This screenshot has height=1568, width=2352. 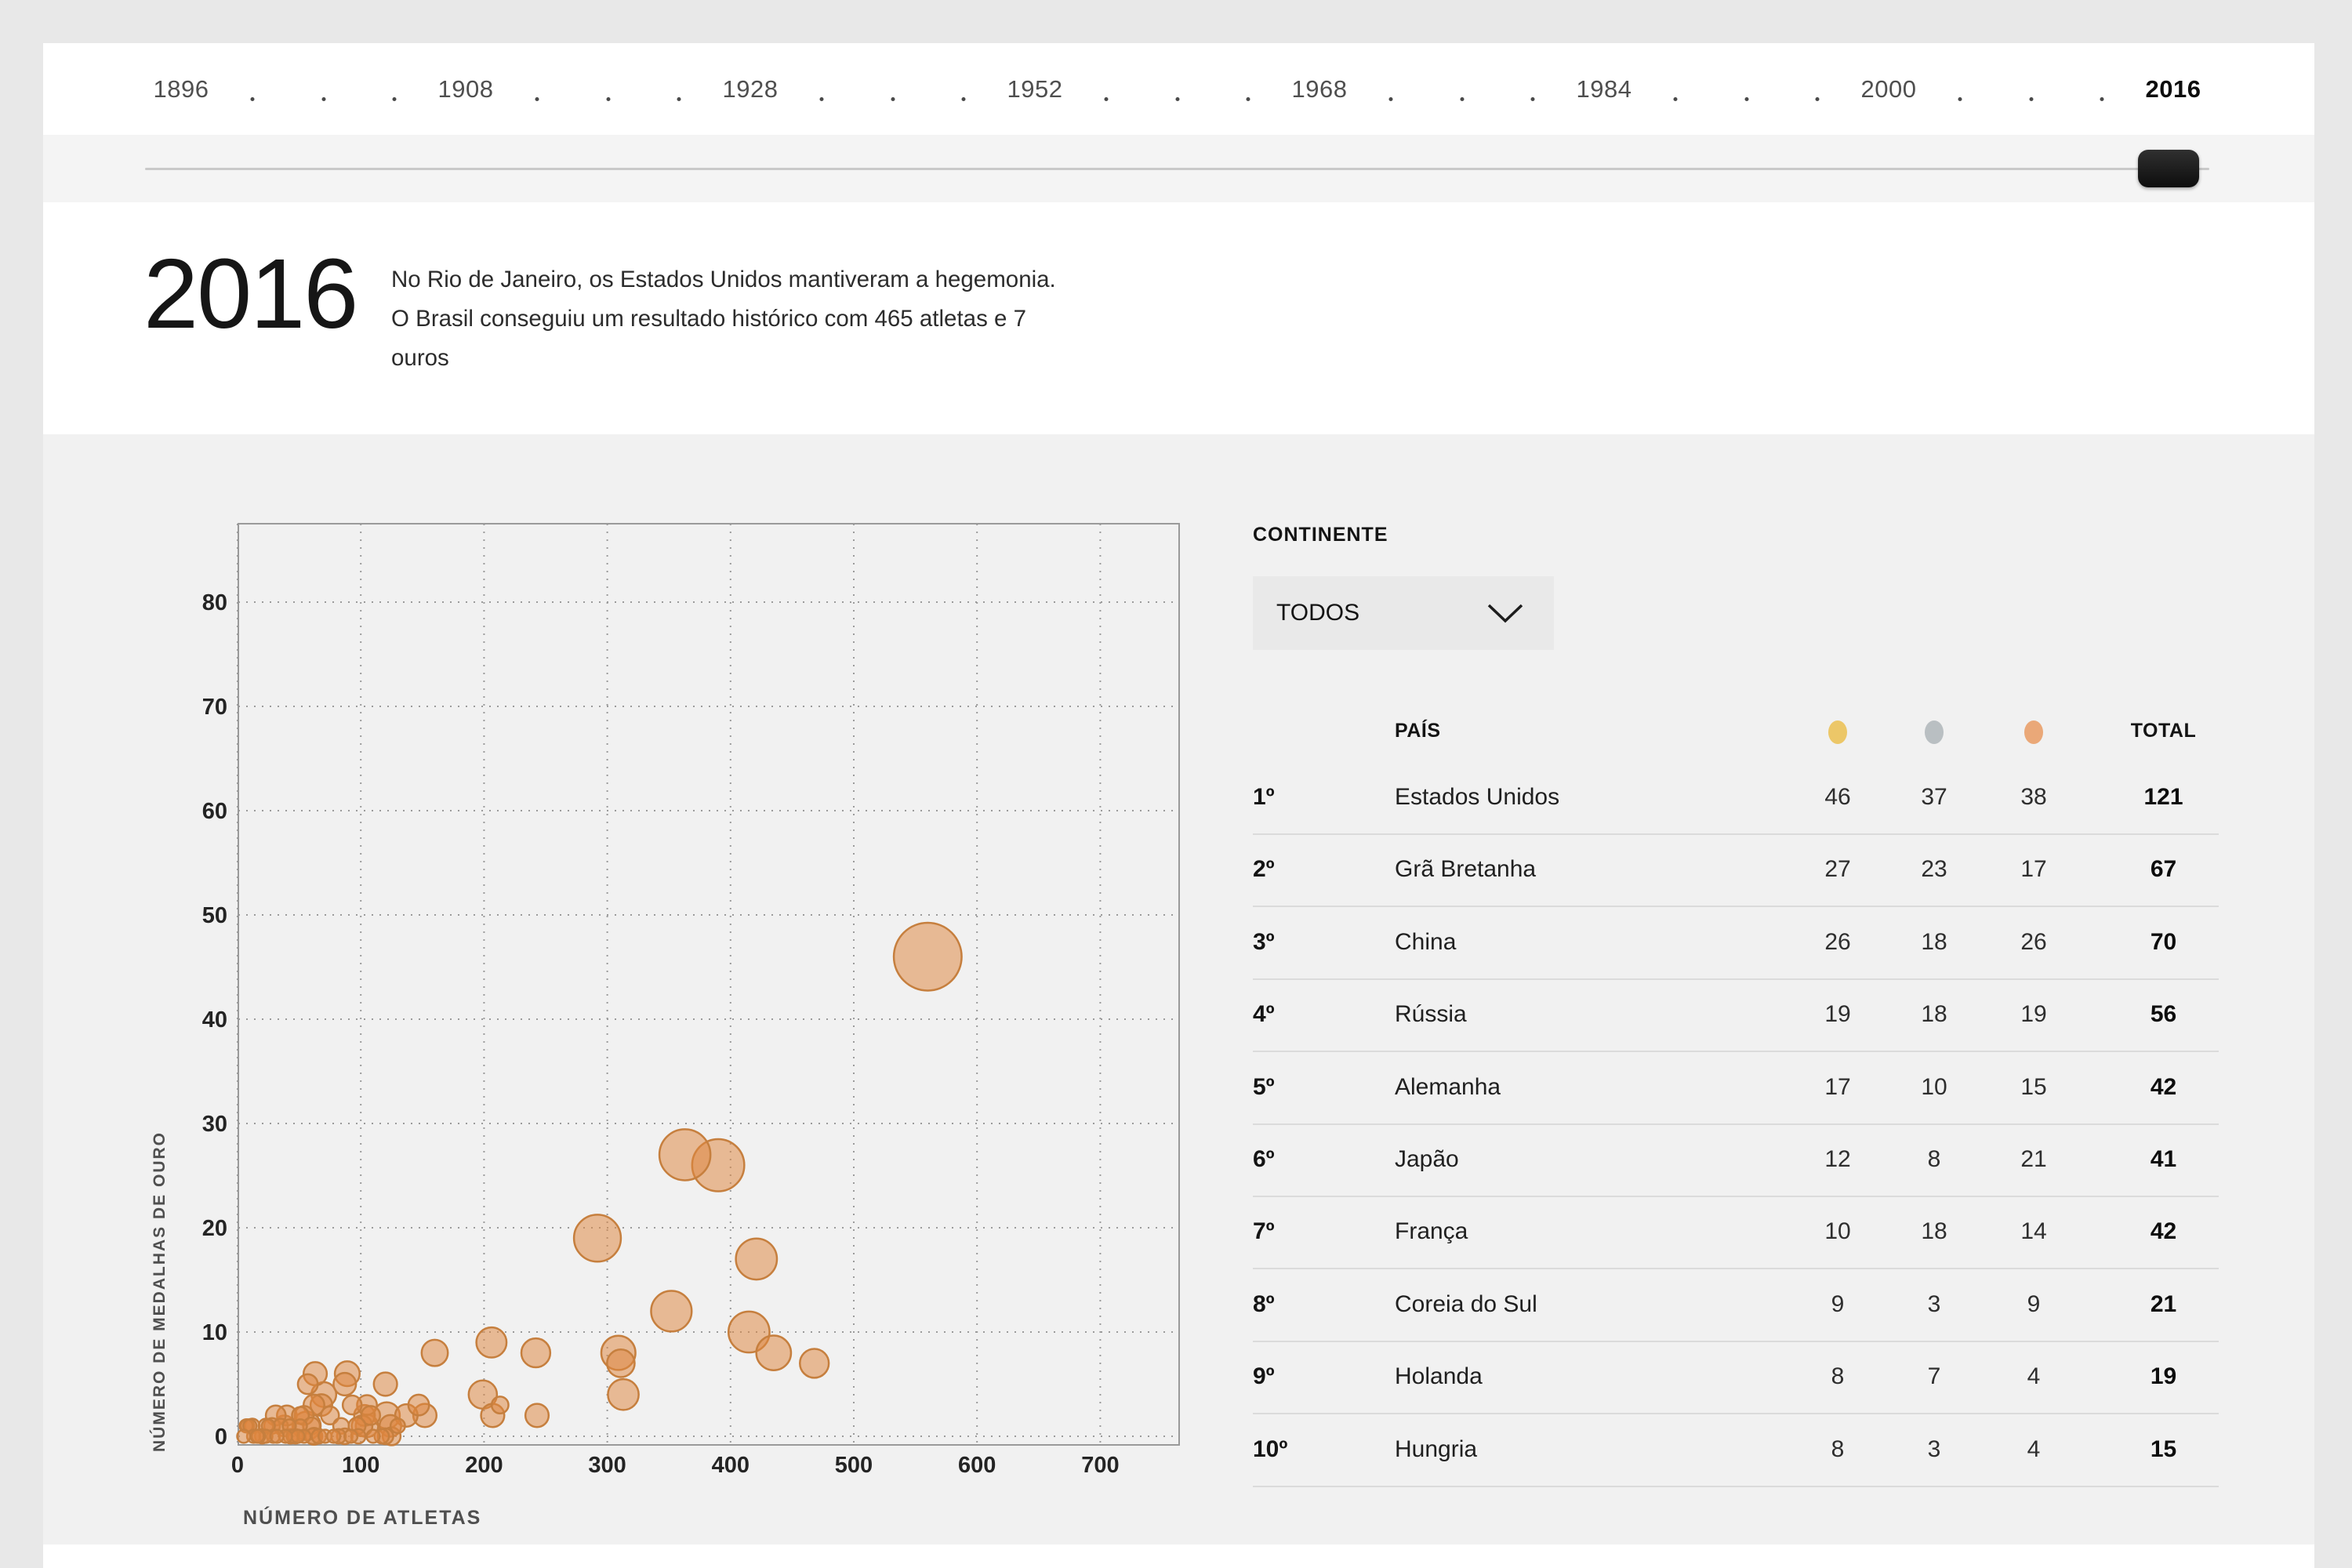 What do you see at coordinates (1604, 89) in the screenshot?
I see `timeline-year-1984: 1984` at bounding box center [1604, 89].